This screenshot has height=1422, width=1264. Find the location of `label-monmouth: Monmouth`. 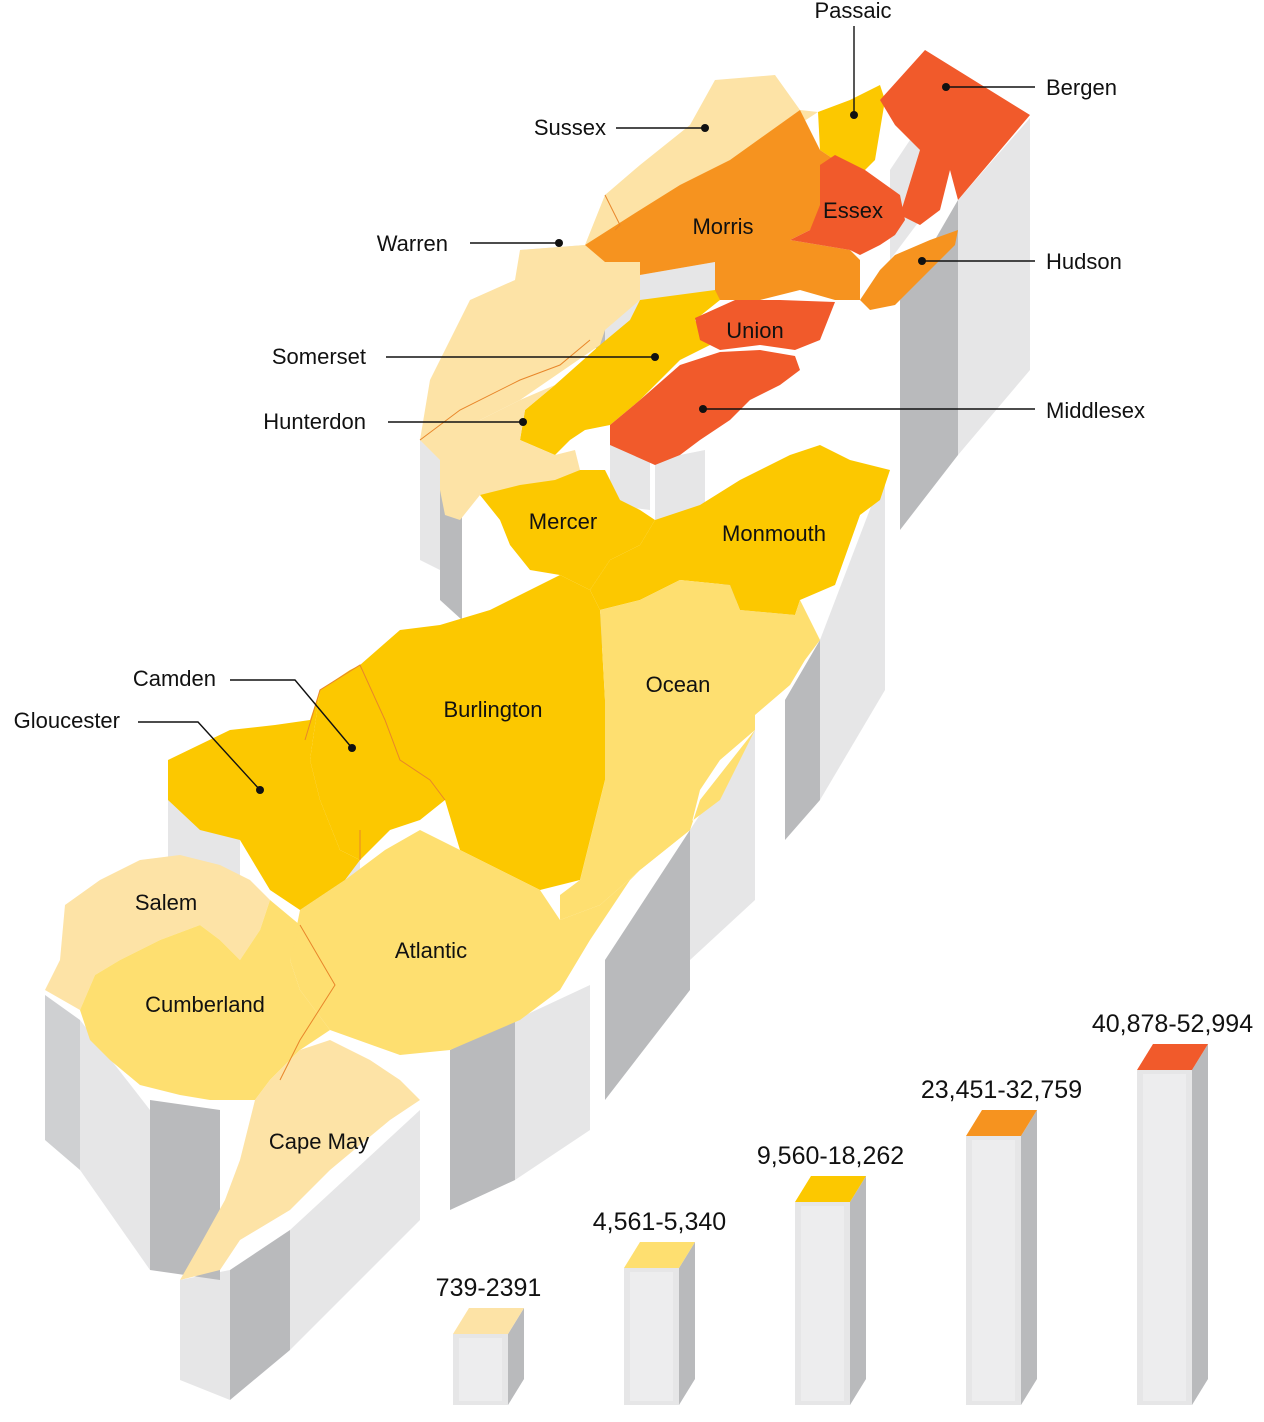

label-monmouth: Monmouth is located at coordinates (774, 533).